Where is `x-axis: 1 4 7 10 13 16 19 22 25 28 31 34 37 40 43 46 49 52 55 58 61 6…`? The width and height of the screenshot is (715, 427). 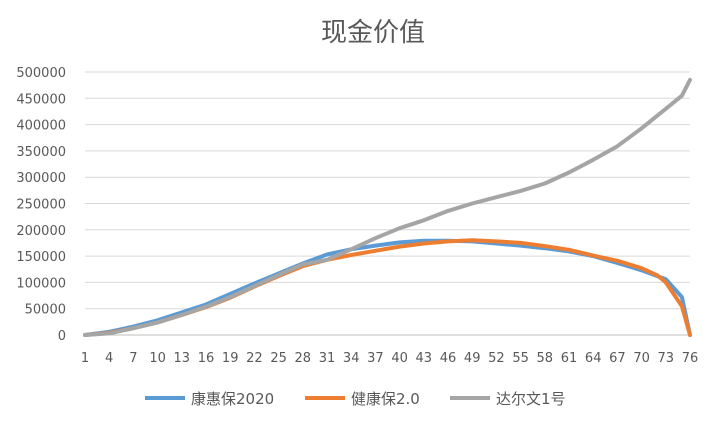 x-axis: 1 4 7 10 13 16 19 22 25 28 31 34 37 40 43 46 49 52 55 58 61 6… is located at coordinates (389, 358).